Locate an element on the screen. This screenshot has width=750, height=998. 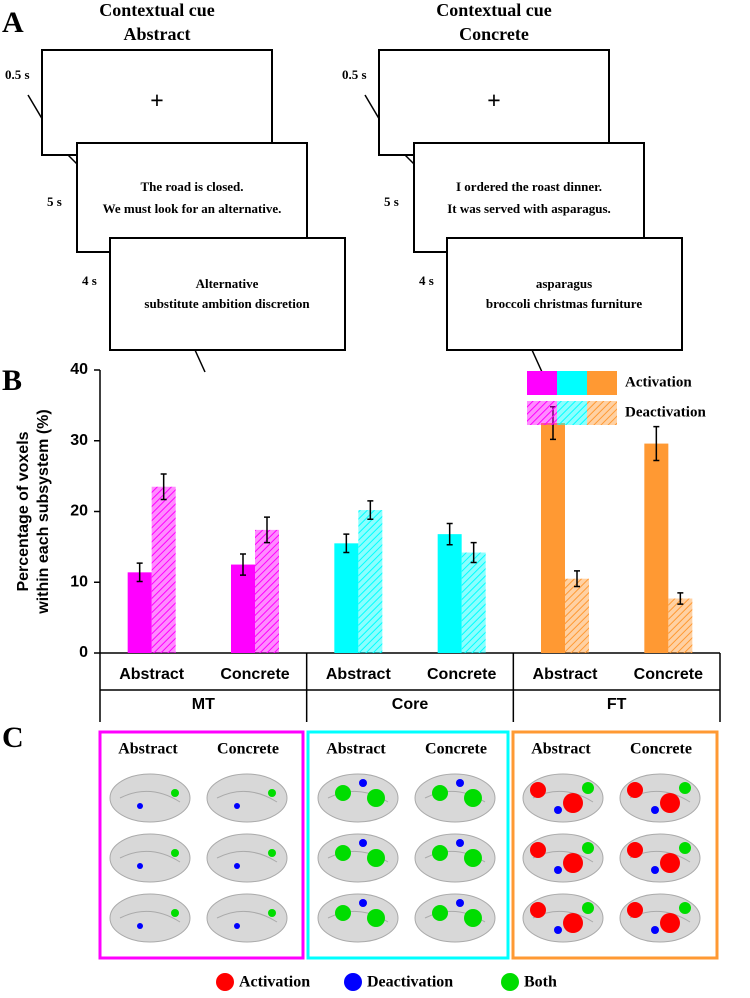
panel-label: C is located at coordinates (13, 737).